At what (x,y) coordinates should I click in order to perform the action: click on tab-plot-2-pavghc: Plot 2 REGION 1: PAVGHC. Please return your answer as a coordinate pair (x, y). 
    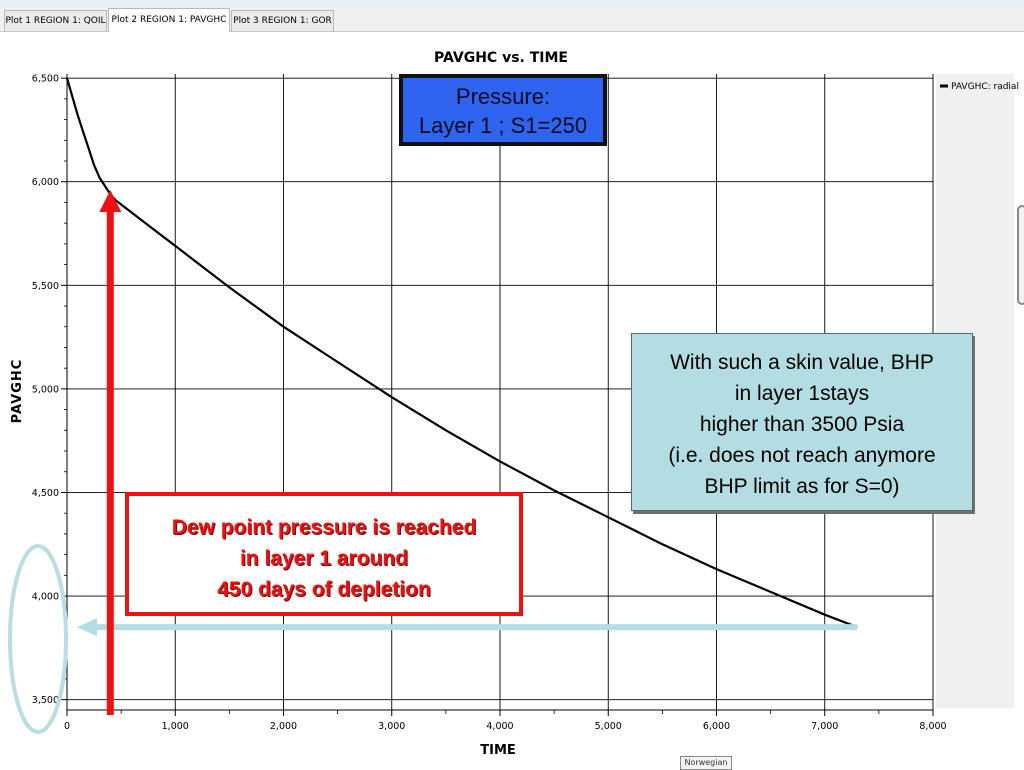
    Looking at the image, I should click on (169, 20).